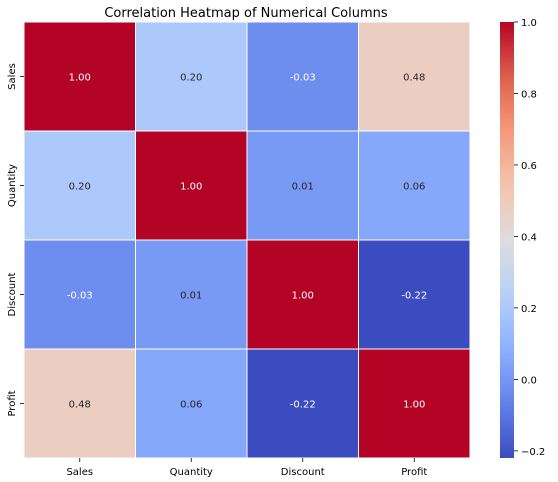  Describe the element at coordinates (529, 237) in the screenshot. I see `colorbar-tick-label: 0.4` at that location.